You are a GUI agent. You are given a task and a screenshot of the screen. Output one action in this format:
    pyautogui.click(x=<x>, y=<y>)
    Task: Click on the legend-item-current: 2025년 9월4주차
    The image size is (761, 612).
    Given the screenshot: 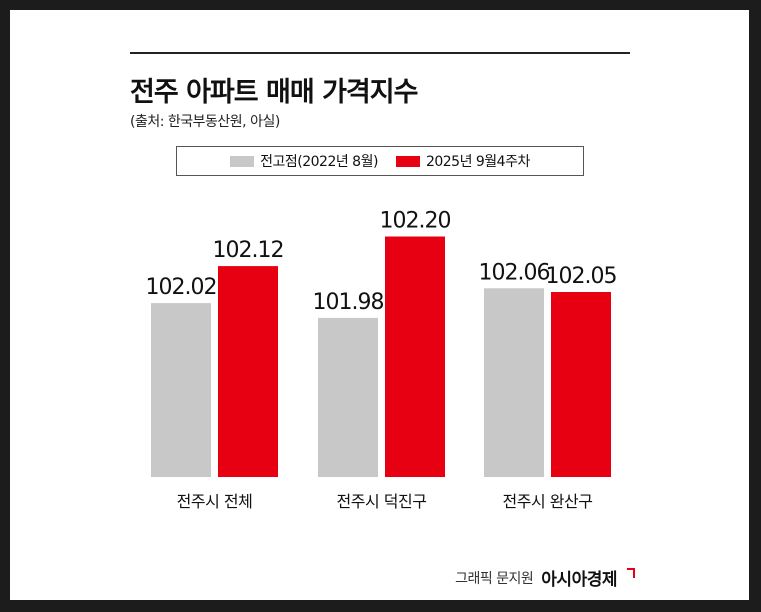 What is the action you would take?
    pyautogui.click(x=462, y=161)
    